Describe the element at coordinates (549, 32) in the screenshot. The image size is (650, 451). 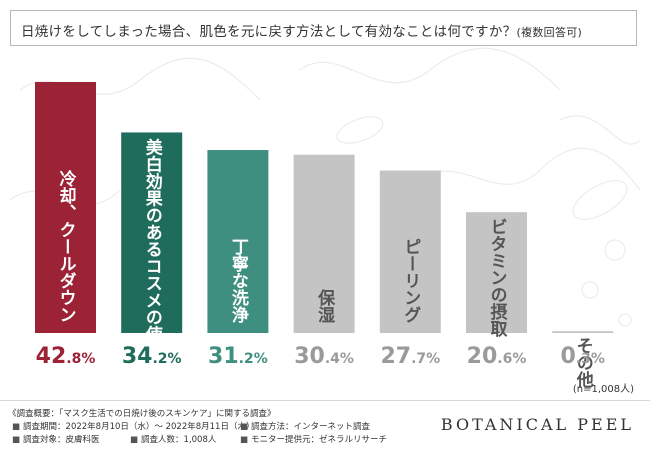
I see `chart-title-note: (複数回答可)` at that location.